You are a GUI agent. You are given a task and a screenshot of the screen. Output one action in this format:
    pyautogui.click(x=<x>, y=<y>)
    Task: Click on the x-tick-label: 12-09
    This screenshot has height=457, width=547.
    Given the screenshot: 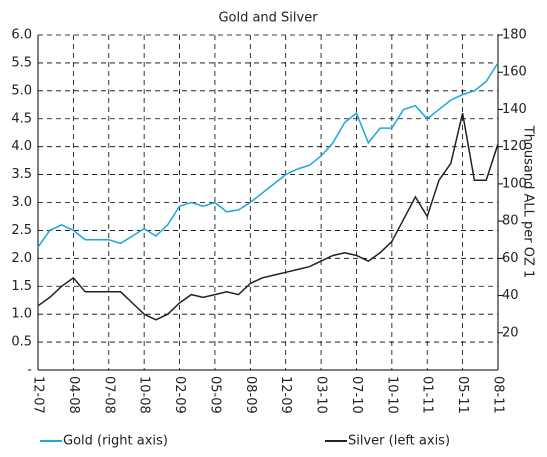 What is the action you would take?
    pyautogui.click(x=285, y=395)
    